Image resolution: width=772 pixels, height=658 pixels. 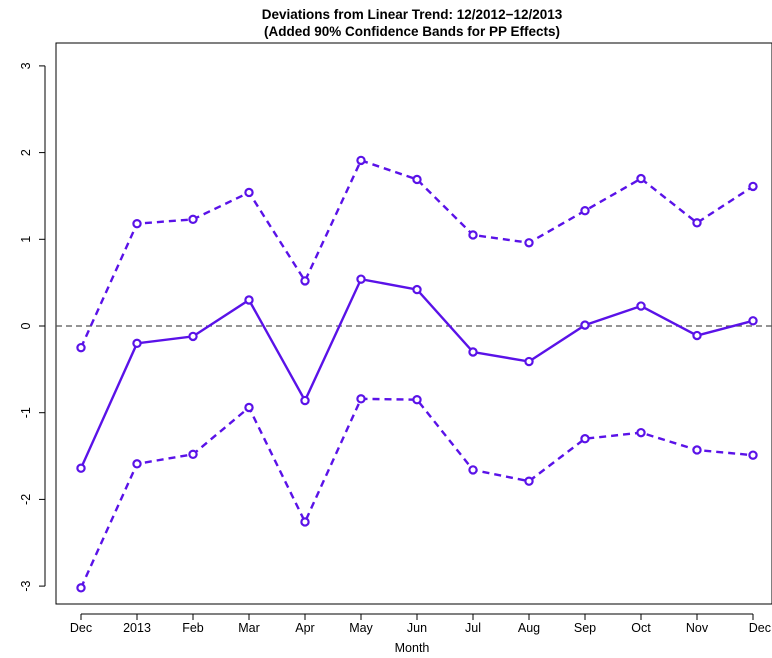 I want to click on x-tick-label: Sep, so click(x=585, y=628).